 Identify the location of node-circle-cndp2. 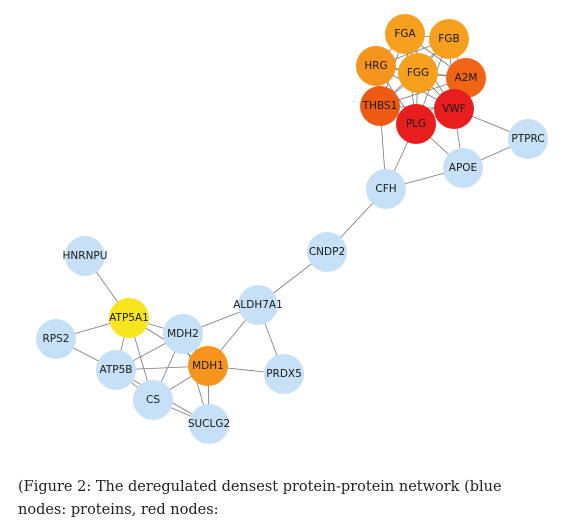
(327, 252).